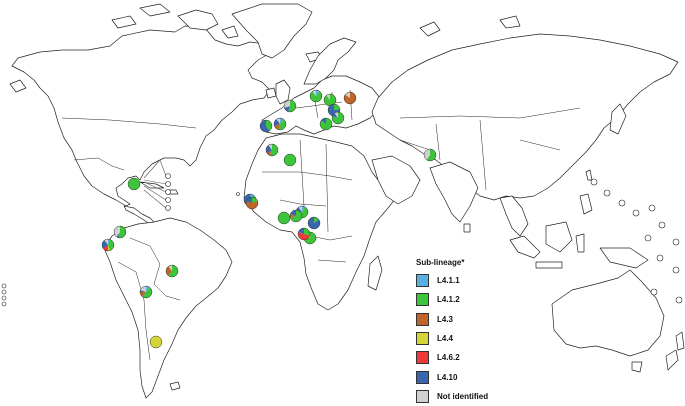 The width and height of the screenshot is (685, 406). What do you see at coordinates (271, 93) in the screenshot?
I see `ireland` at bounding box center [271, 93].